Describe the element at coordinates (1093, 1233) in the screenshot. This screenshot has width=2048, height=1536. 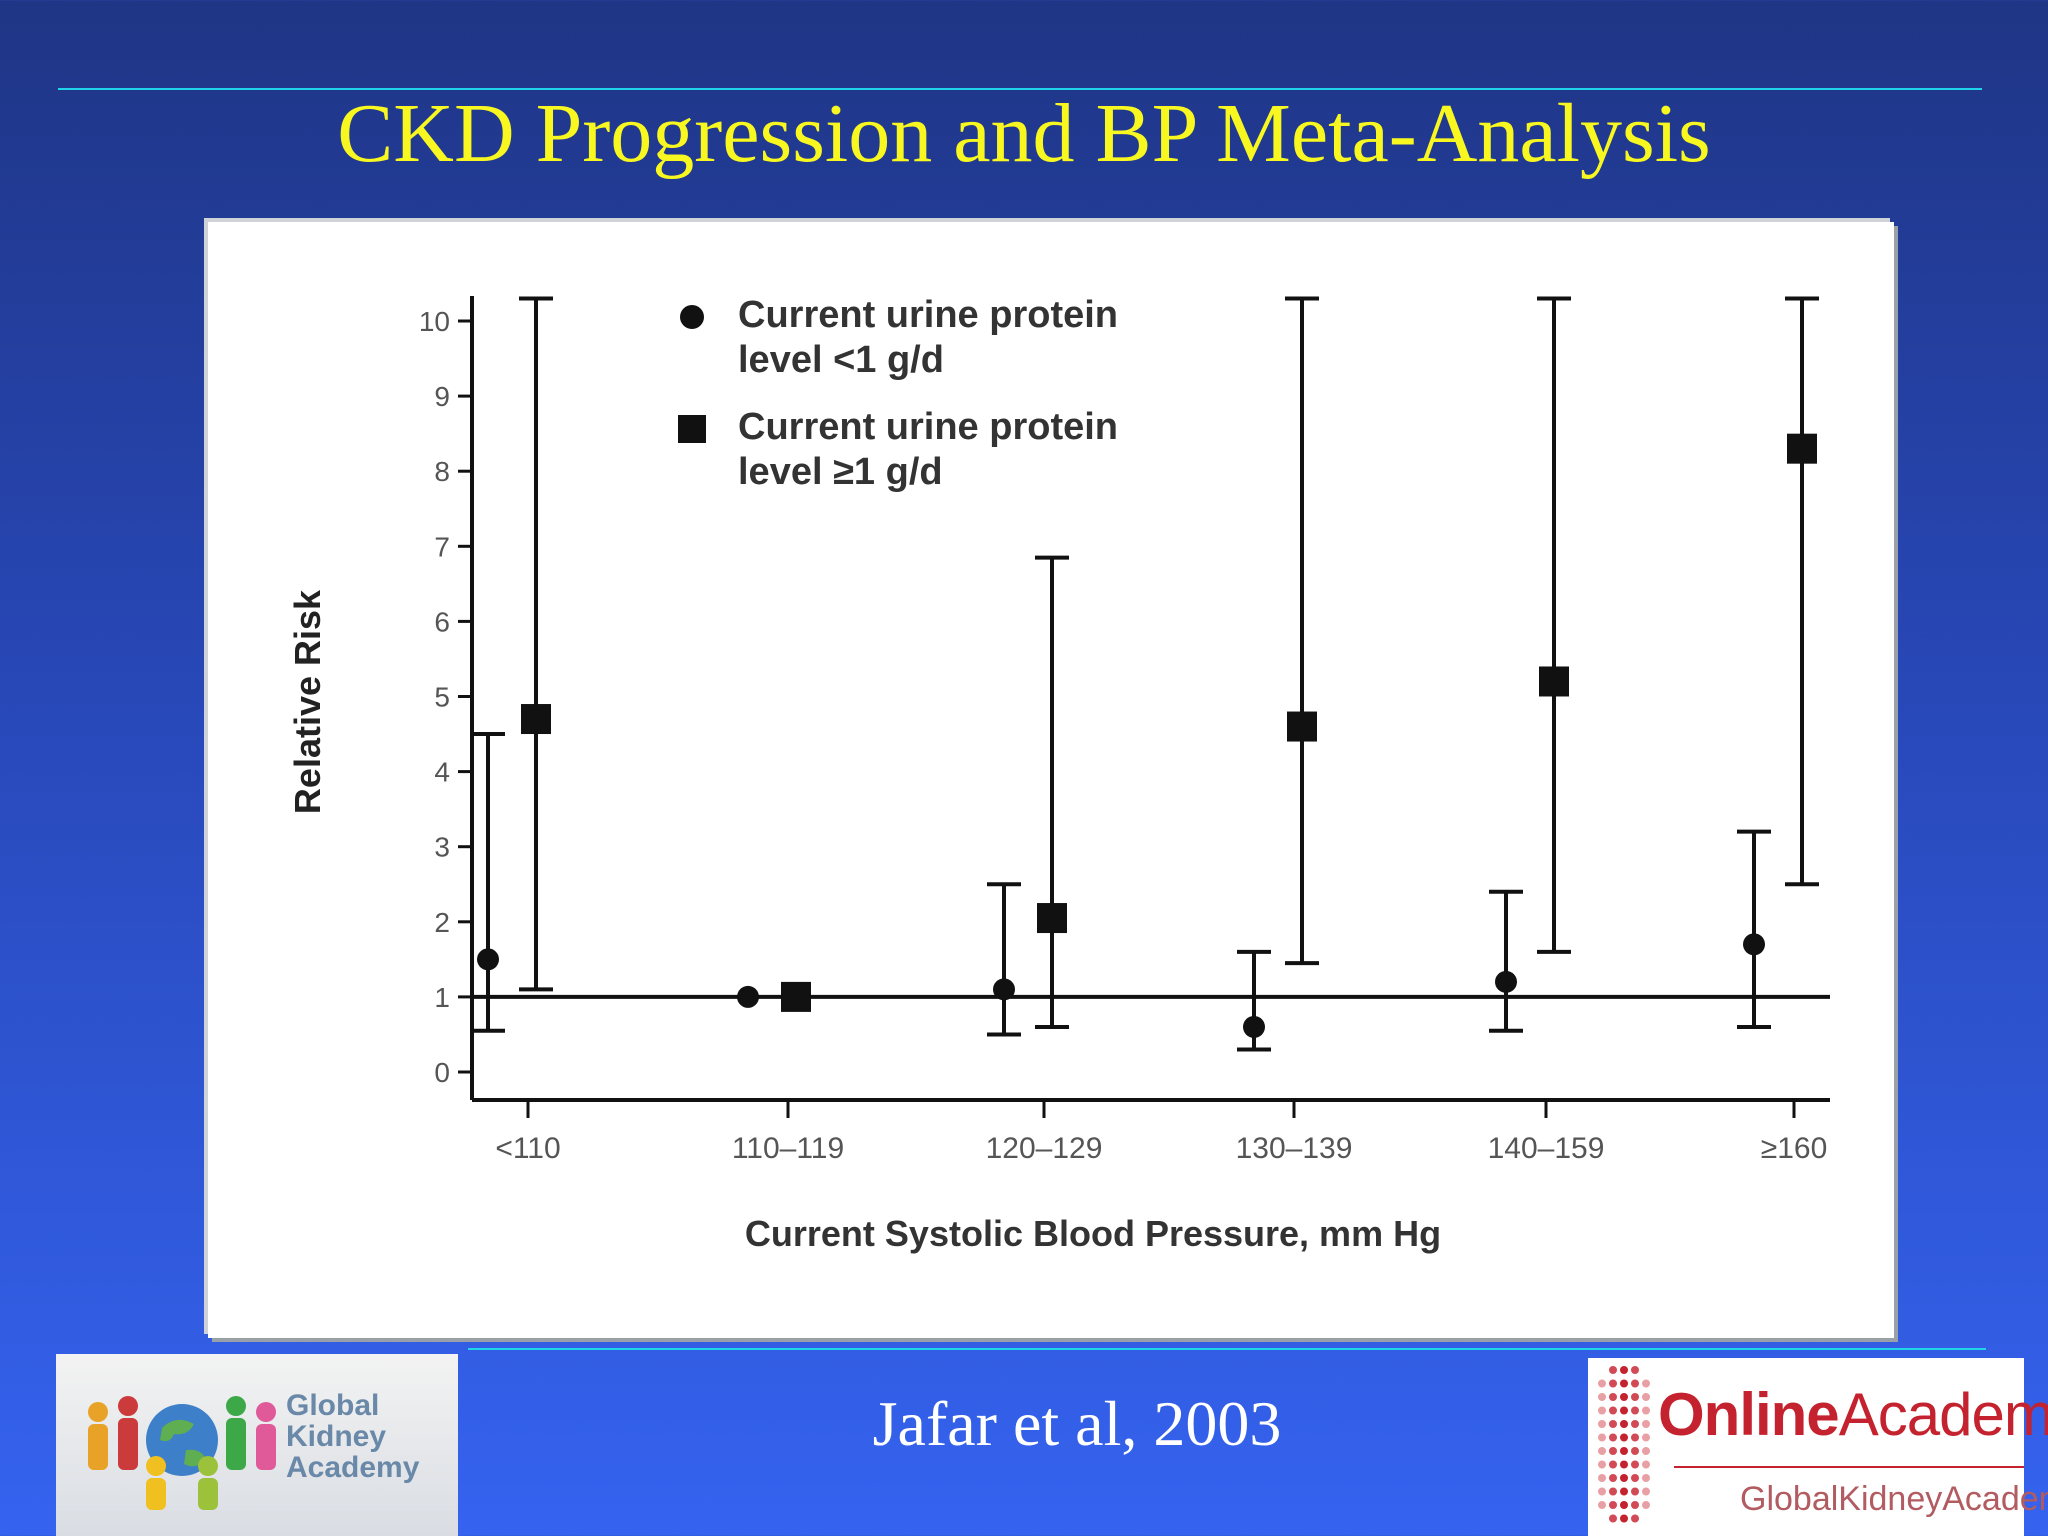
I see `x-axis-label: Current Systolic Blood Pressure, mm Hg` at that location.